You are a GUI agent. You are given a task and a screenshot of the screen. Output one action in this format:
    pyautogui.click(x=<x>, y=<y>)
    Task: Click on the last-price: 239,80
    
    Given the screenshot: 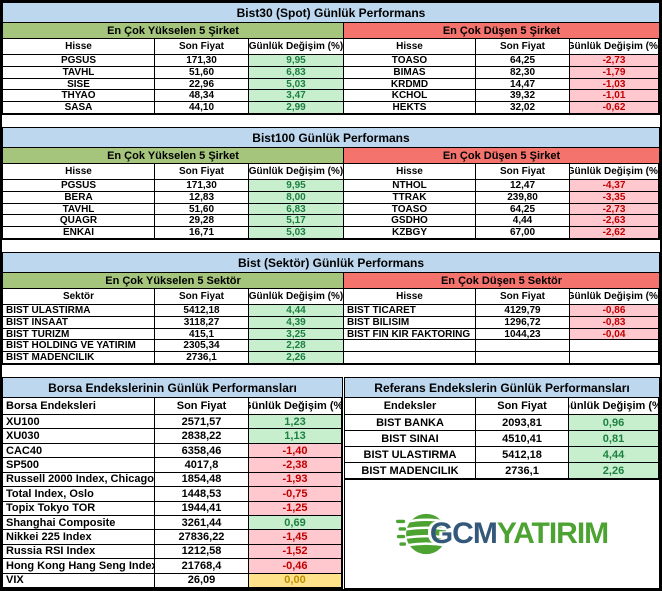 What is the action you would take?
    pyautogui.click(x=523, y=197)
    